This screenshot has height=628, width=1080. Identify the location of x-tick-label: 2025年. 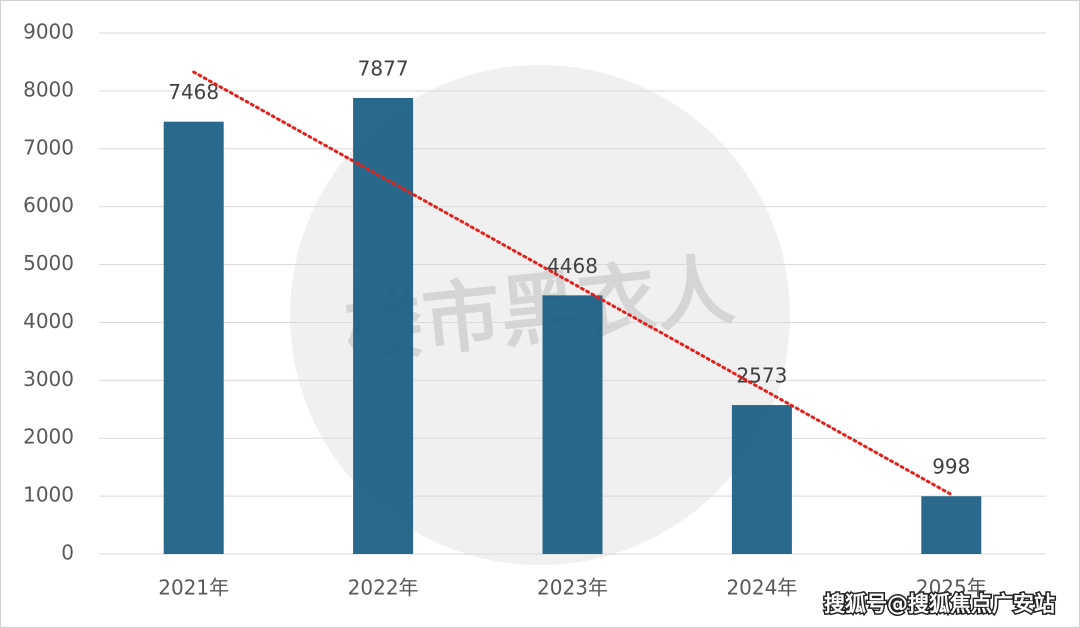
(951, 588).